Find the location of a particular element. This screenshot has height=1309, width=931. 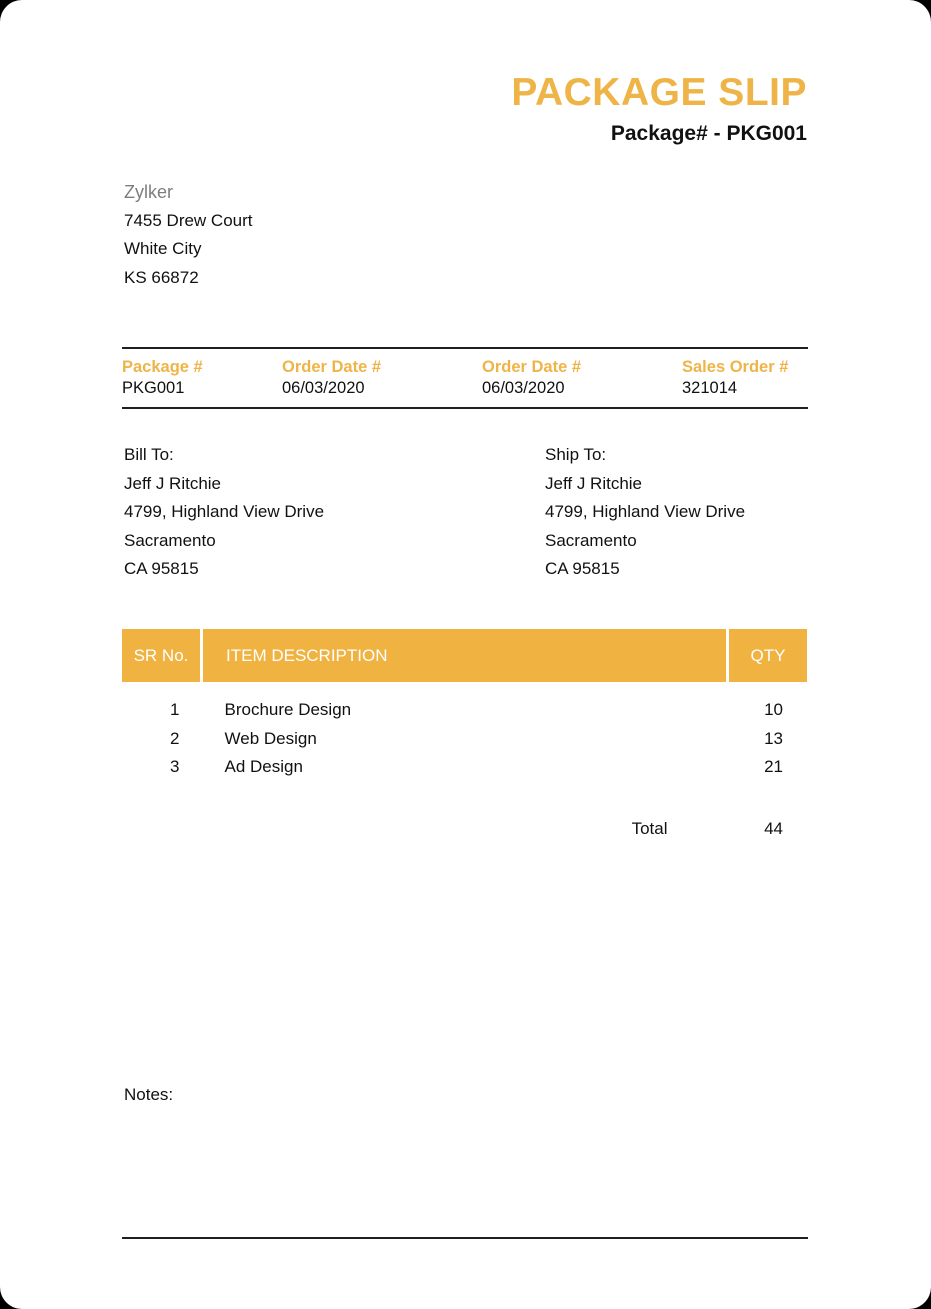

row-sr-no: 2 is located at coordinates (175, 738).